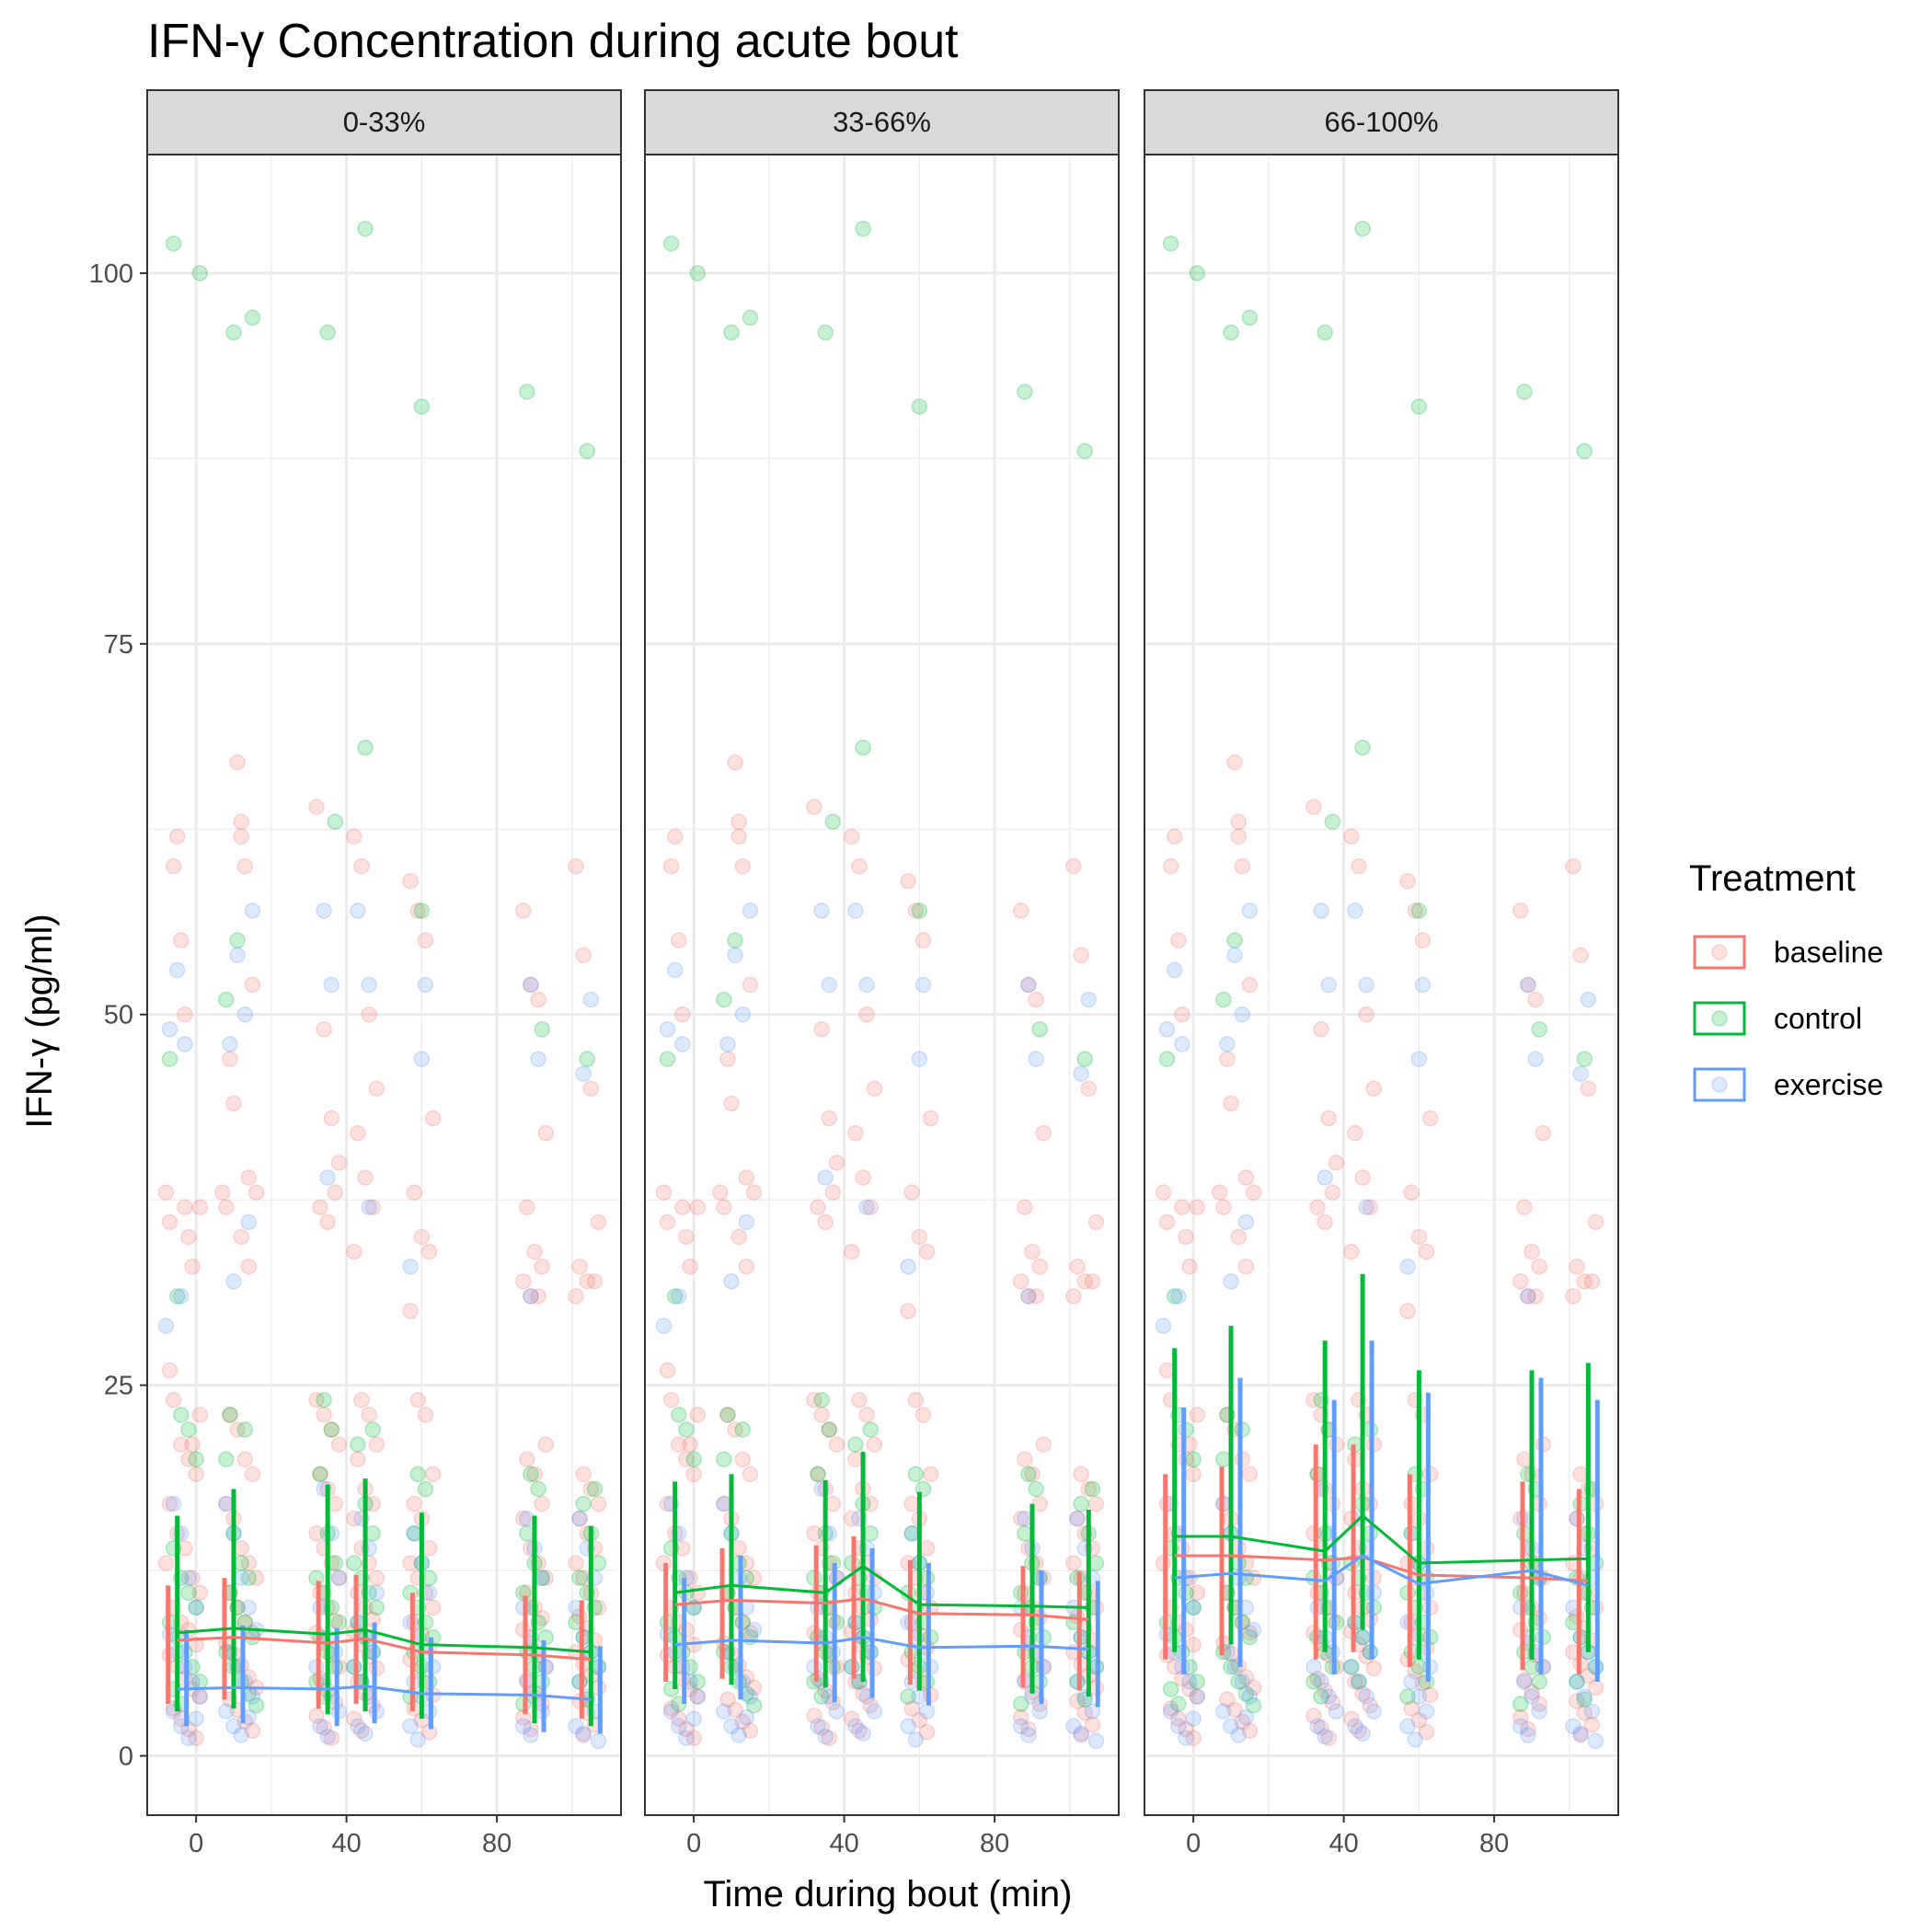  I want to click on legend-title: Treatment, so click(1772, 878).